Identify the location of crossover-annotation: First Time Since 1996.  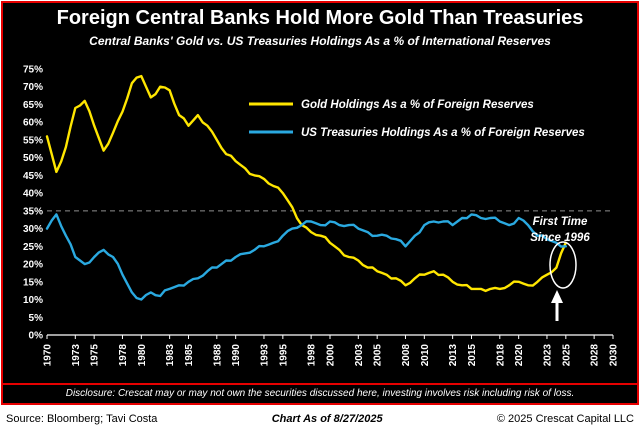
(560, 268).